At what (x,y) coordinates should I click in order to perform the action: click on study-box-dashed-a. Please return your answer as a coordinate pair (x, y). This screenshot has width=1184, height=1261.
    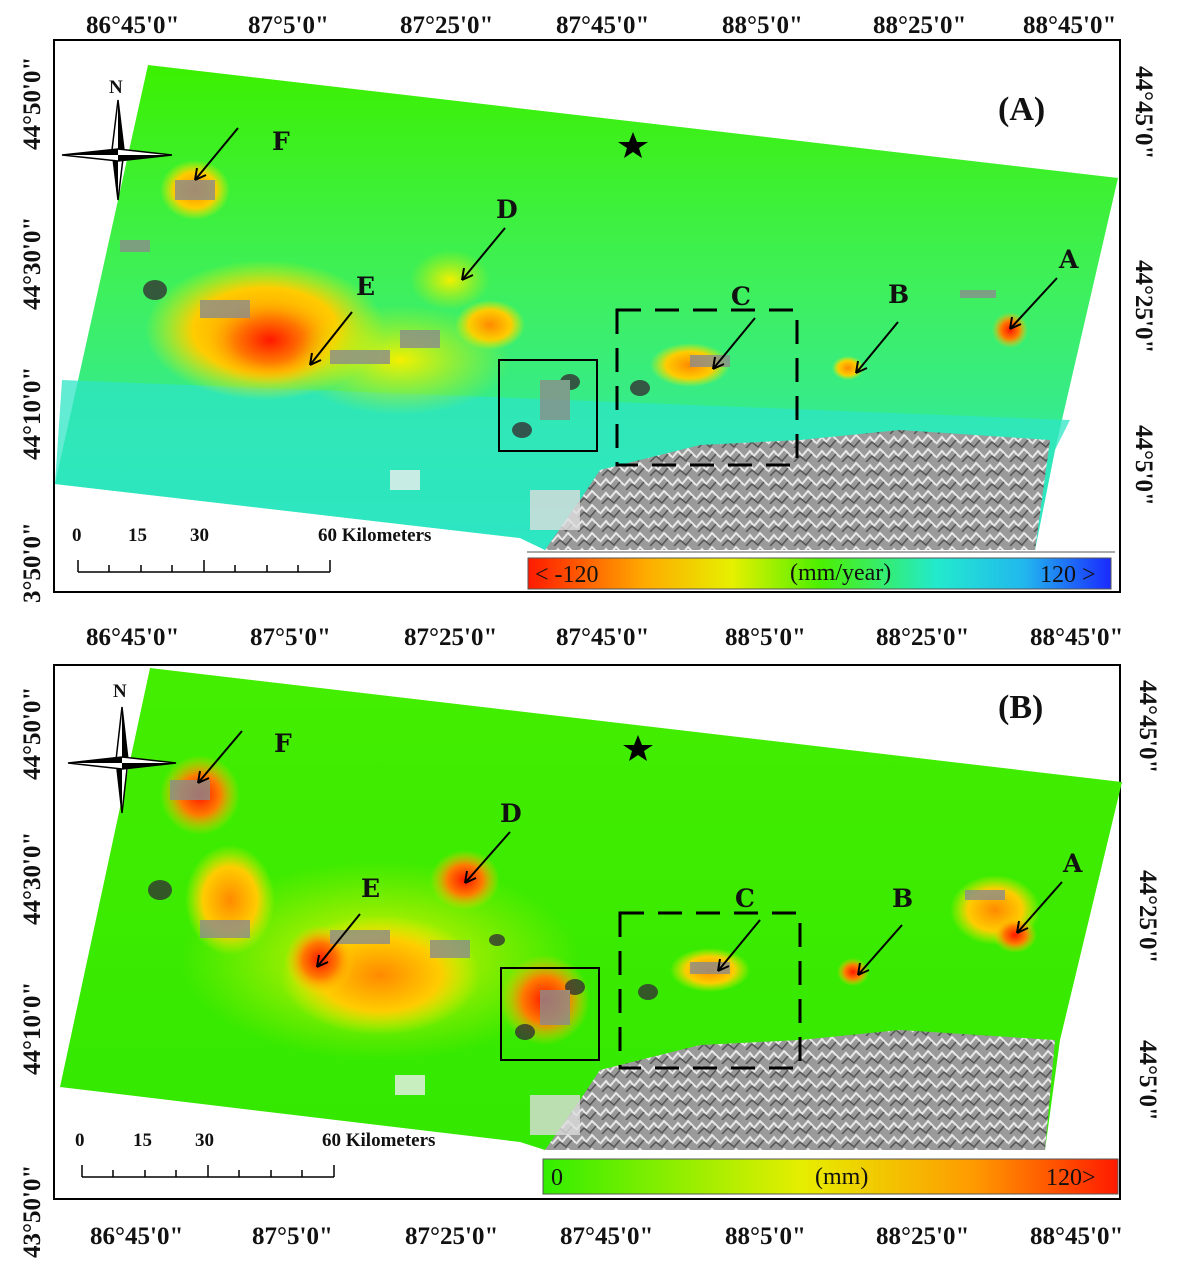
    Looking at the image, I should click on (707, 387).